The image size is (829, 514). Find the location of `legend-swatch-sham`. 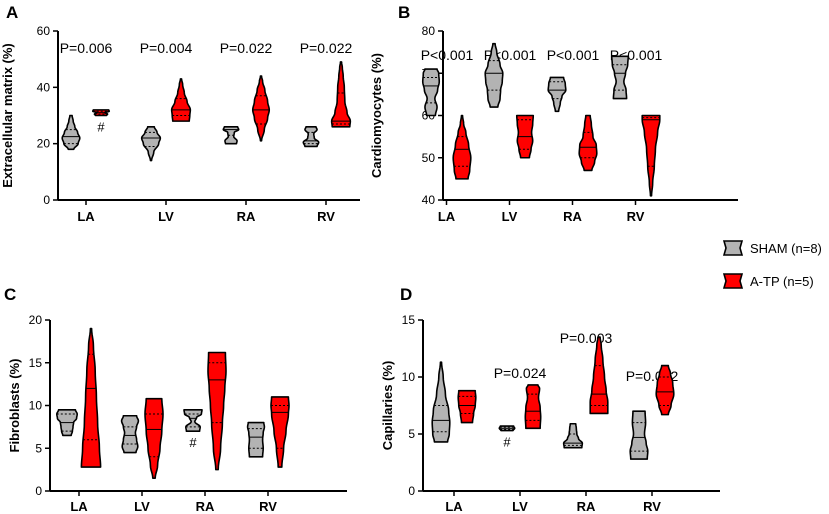

legend-swatch-sham is located at coordinates (733, 248).